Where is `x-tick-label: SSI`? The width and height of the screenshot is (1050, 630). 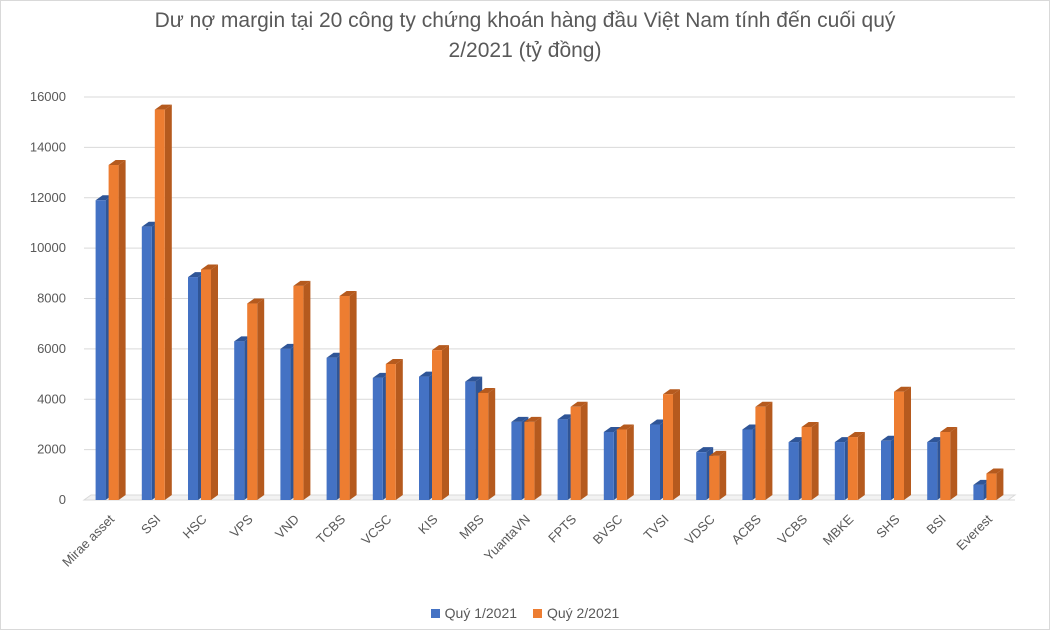
x-tick-label: SSI is located at coordinates (150, 524).